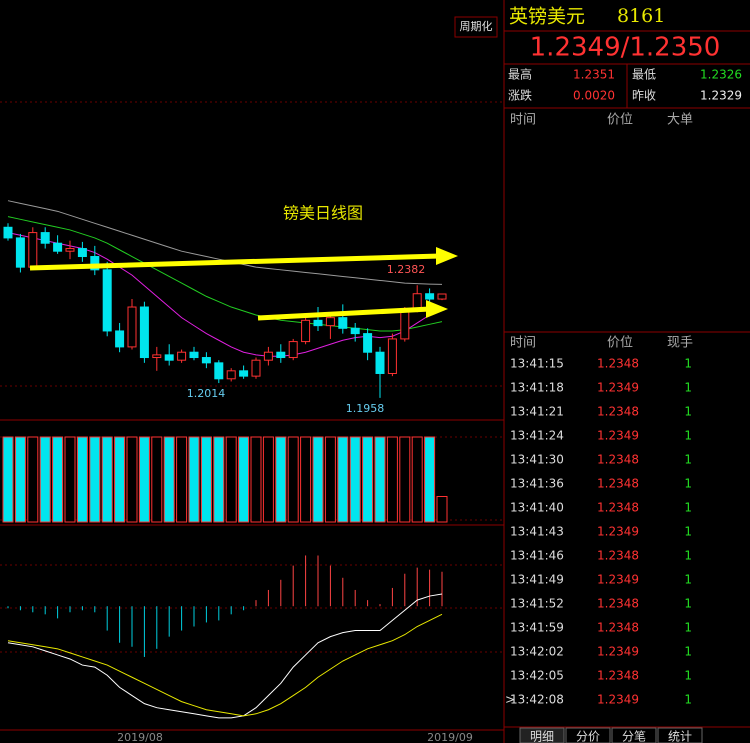 The height and width of the screenshot is (743, 750). I want to click on quote: 1.2349/1.2350, so click(625, 48).